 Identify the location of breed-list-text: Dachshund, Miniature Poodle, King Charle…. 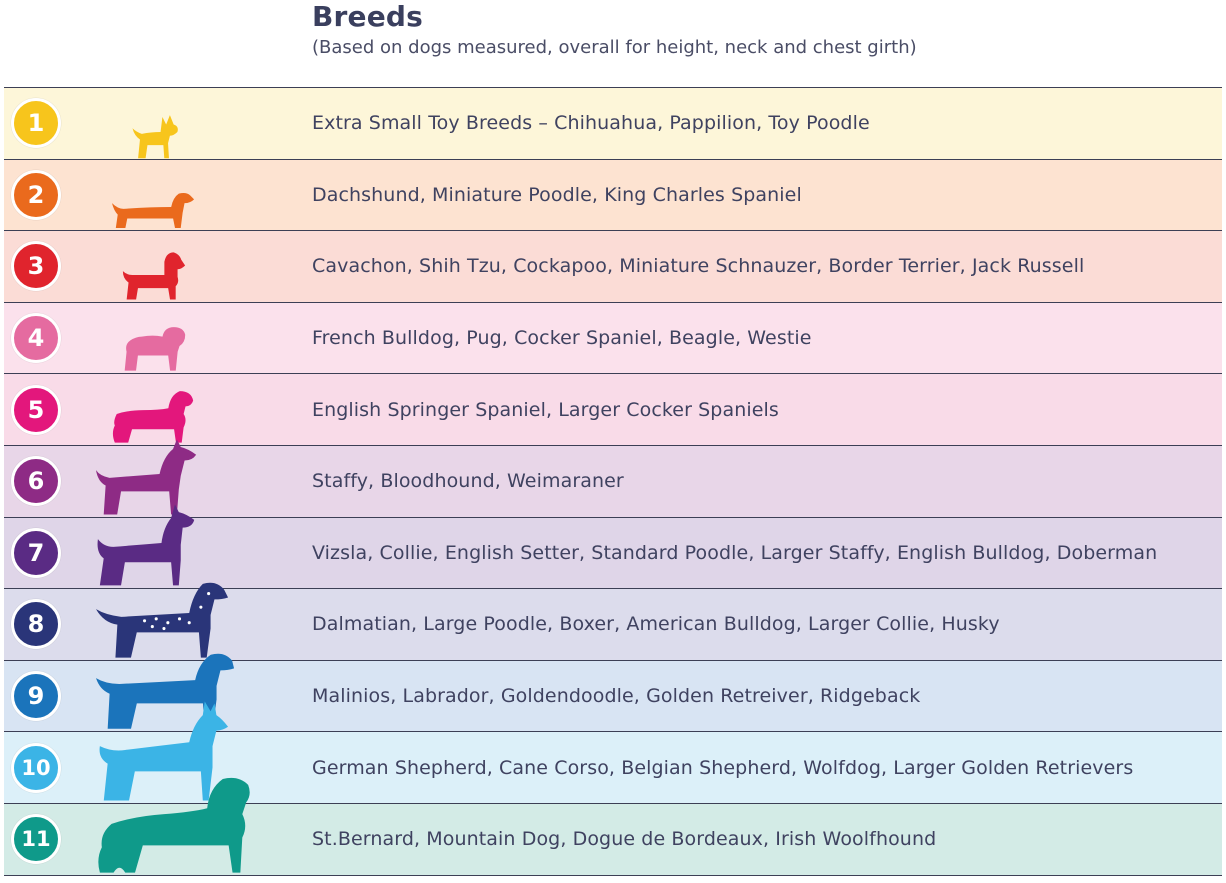
(557, 194).